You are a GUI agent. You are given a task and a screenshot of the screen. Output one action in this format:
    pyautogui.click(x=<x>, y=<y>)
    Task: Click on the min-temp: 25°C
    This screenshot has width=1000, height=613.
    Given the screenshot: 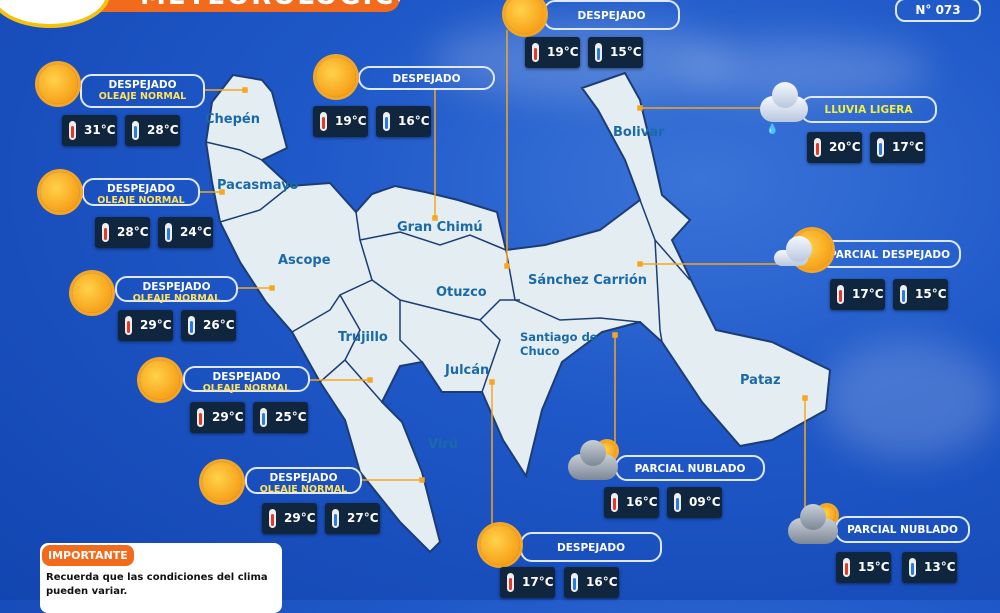 What is the action you would take?
    pyautogui.click(x=291, y=417)
    